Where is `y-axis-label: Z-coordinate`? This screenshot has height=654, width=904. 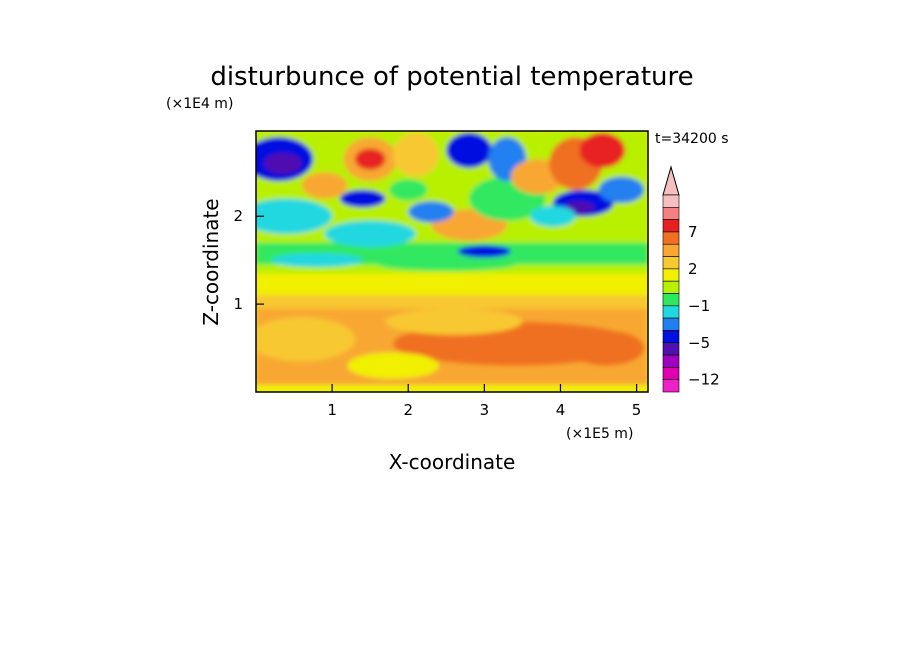 y-axis-label: Z-coordinate is located at coordinates (211, 261).